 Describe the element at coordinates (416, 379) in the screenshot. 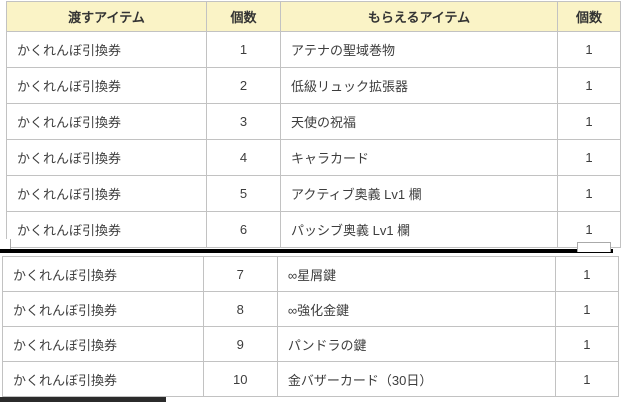

I see `receive-item-cell: 金バザーカード（30日）` at that location.